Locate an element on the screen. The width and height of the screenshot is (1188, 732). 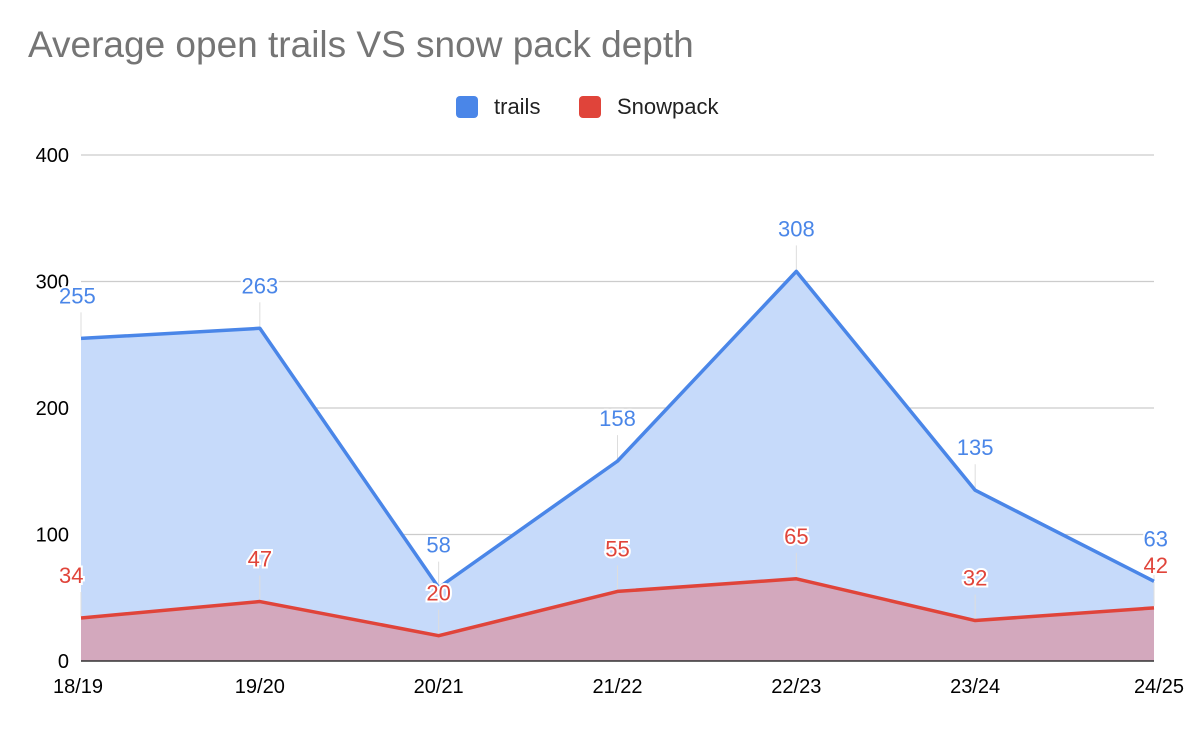
x-tick-label-20-21: 20/21 is located at coordinates (439, 687).